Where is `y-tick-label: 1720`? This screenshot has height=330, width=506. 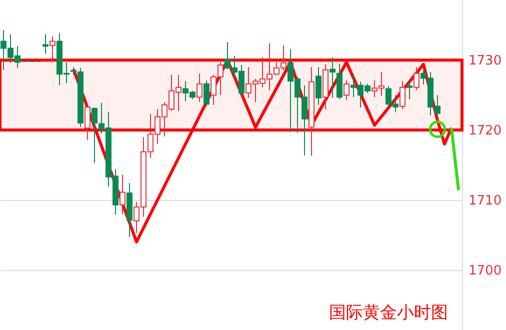
y-tick-label: 1720 is located at coordinates (485, 131).